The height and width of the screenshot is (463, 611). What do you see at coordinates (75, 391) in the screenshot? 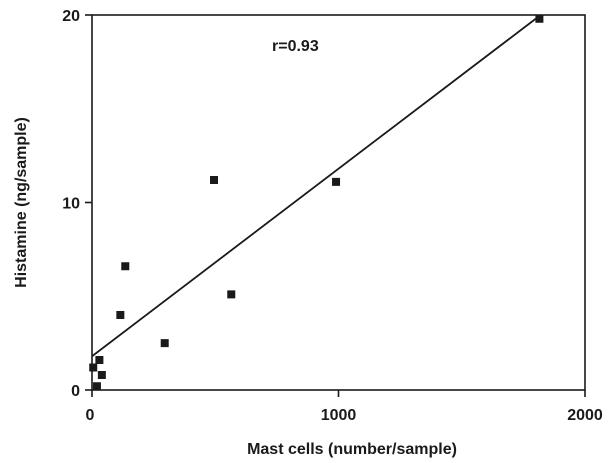
I see `y-tick-label: 0` at bounding box center [75, 391].